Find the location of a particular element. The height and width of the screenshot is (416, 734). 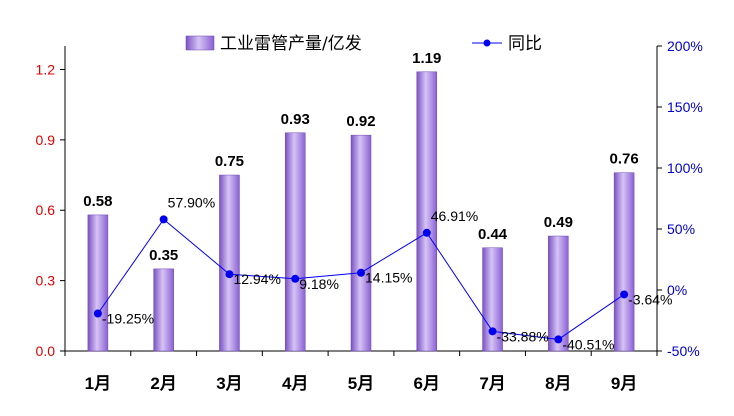

yoy-data-label: 9.18% is located at coordinates (319, 284).